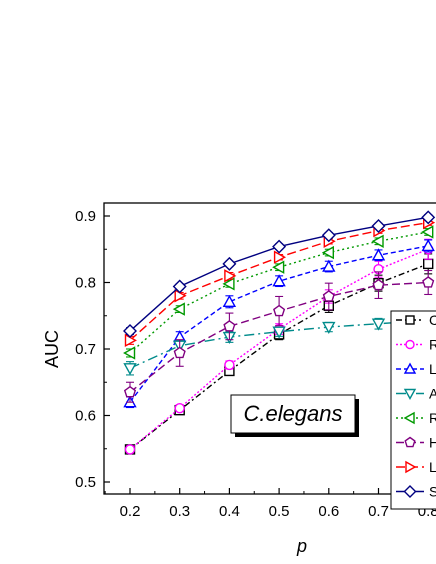 The height and width of the screenshot is (564, 436). Describe the element at coordinates (432, 320) in the screenshot. I see `legend-label: C` at that location.